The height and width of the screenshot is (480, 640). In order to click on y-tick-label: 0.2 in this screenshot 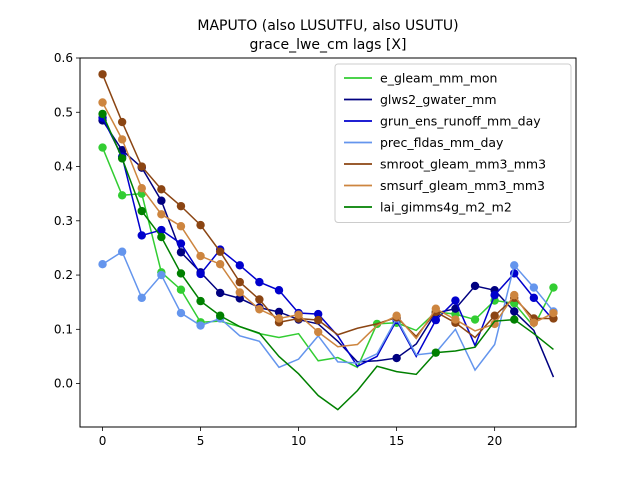, I will do `click(63, 275)`.